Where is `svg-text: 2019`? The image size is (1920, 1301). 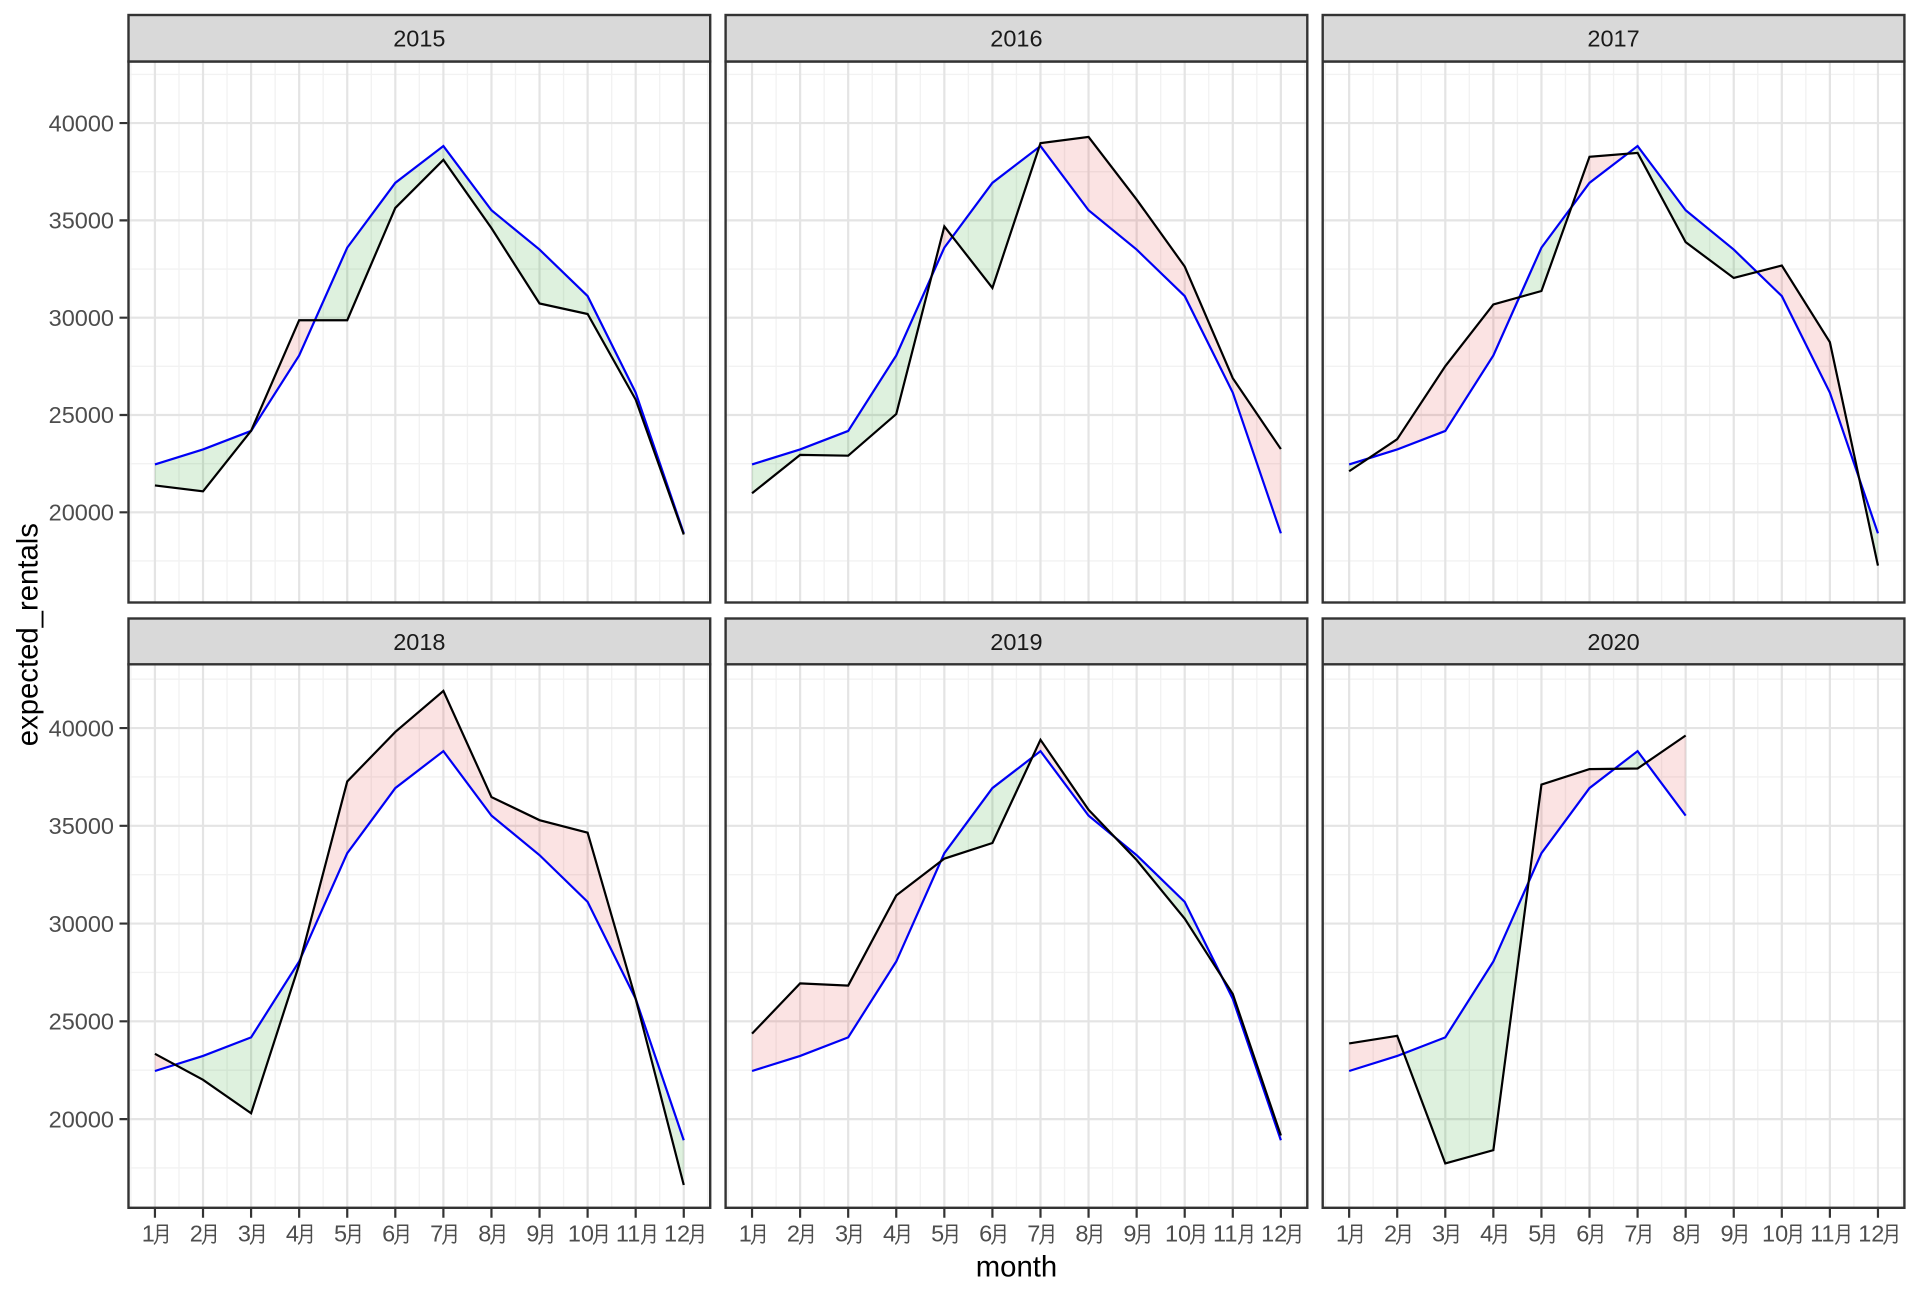 svg-text: 2019 is located at coordinates (1016, 642).